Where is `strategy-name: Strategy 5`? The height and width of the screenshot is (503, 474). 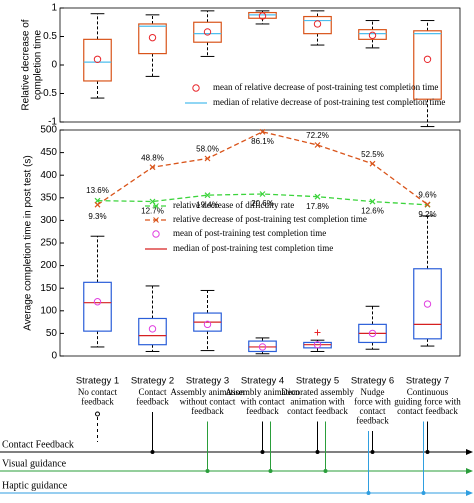 strategy-name: Strategy 5 is located at coordinates (317, 381).